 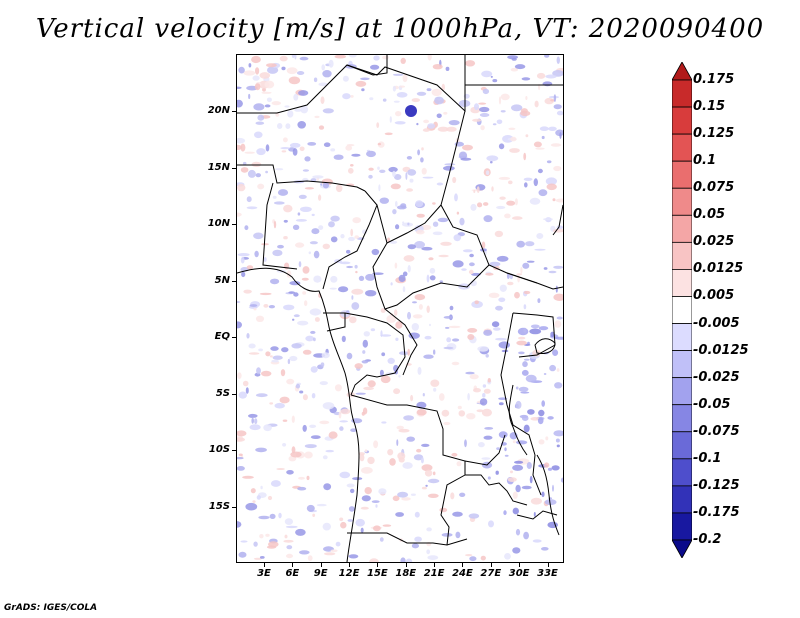 What do you see at coordinates (408, 470) in the screenshot?
I see `border-angola` at bounding box center [408, 470].